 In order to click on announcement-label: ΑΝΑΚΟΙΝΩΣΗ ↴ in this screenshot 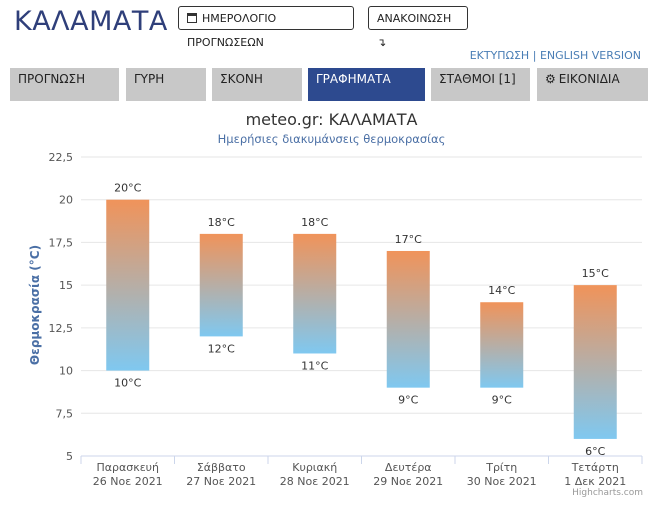, I will do `click(414, 30)`.